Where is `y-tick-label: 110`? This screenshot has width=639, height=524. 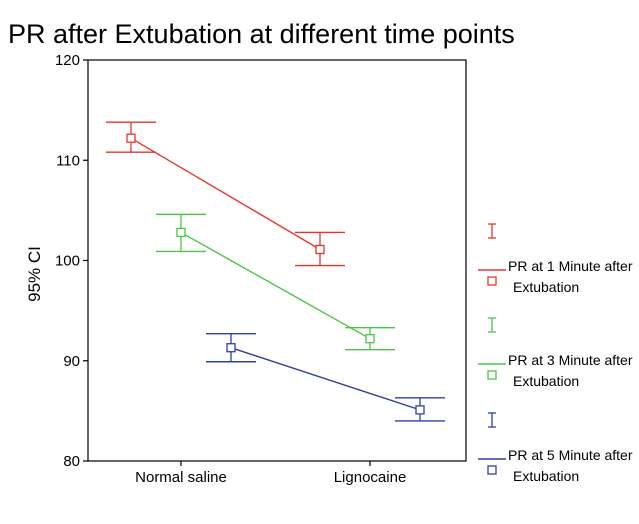
y-tick-label: 110 is located at coordinates (68, 160).